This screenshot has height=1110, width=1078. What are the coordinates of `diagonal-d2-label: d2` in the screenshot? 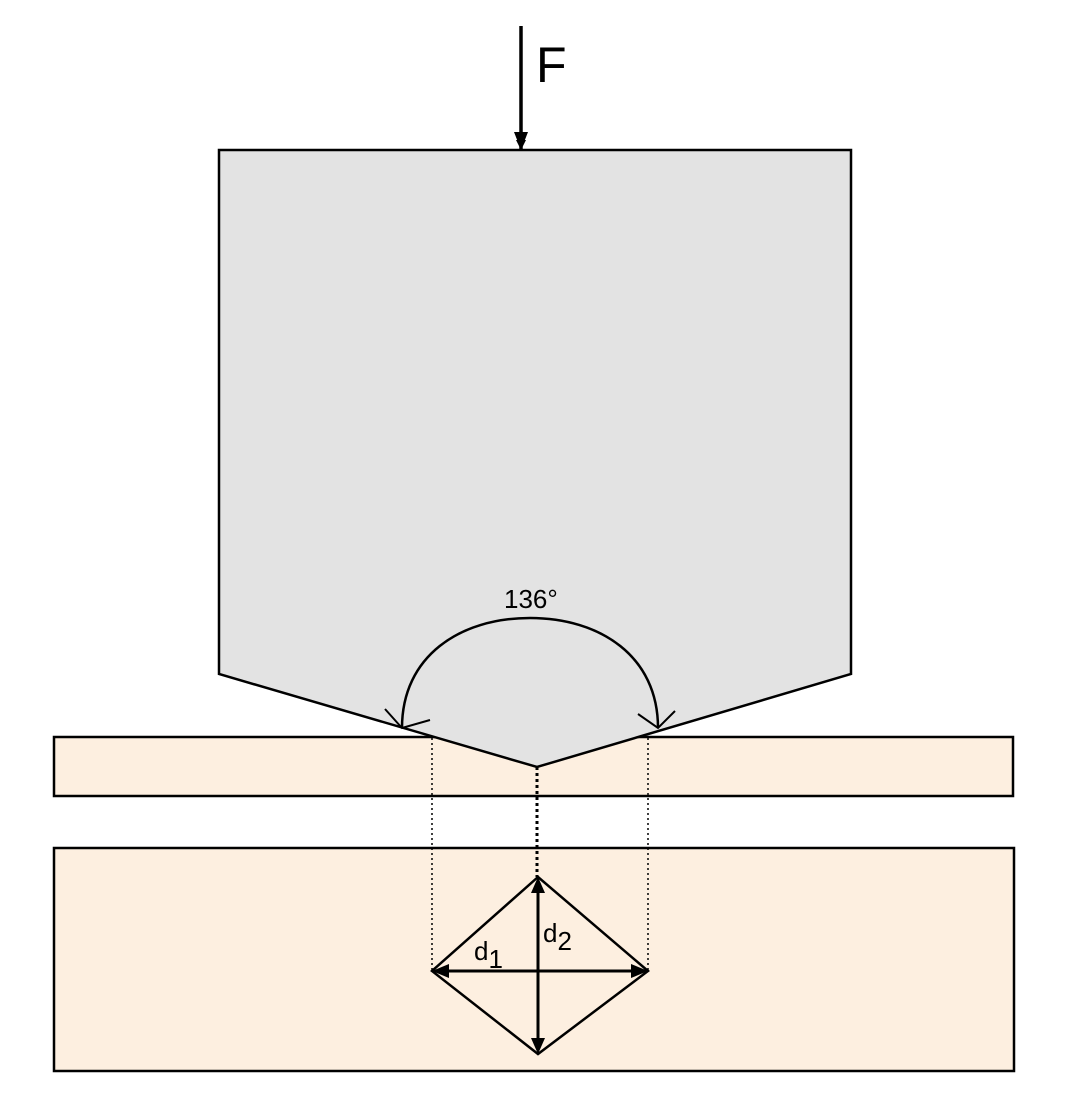 It's located at (557, 937).